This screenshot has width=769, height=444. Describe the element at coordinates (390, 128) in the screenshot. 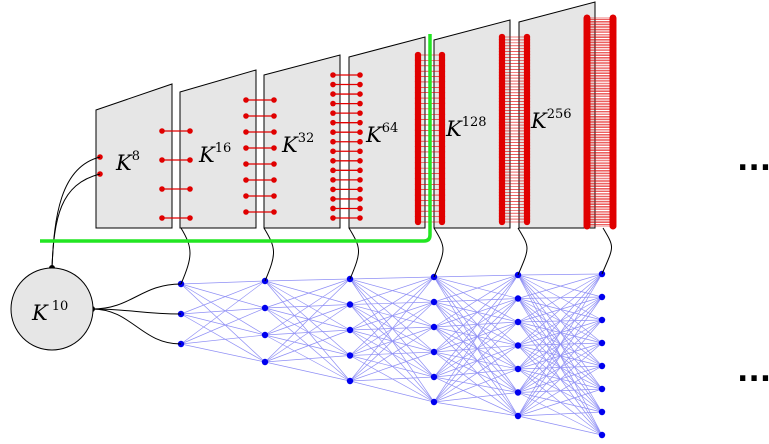

I see `panel-label-exp: 64` at that location.